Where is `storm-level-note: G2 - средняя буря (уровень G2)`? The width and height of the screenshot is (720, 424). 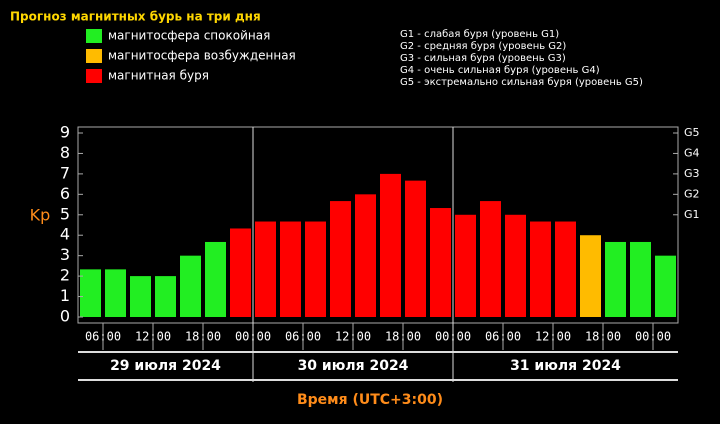
storm-level-note: G2 - средняя буря (уровень G2) is located at coordinates (483, 46).